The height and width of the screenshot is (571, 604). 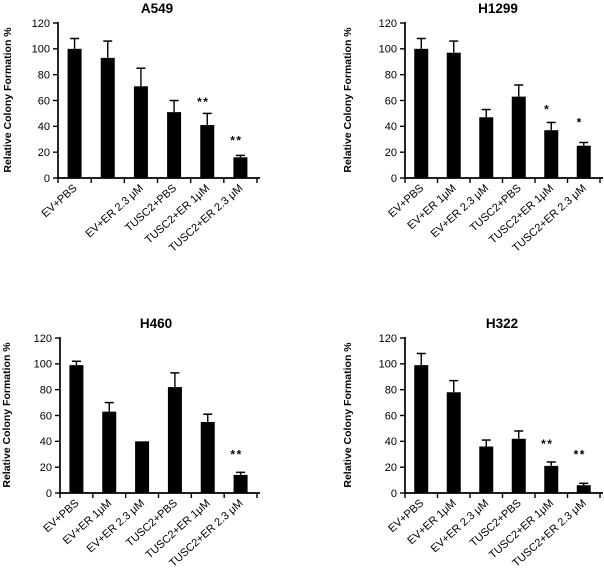 What do you see at coordinates (156, 323) in the screenshot?
I see `chart-title: H460` at bounding box center [156, 323].